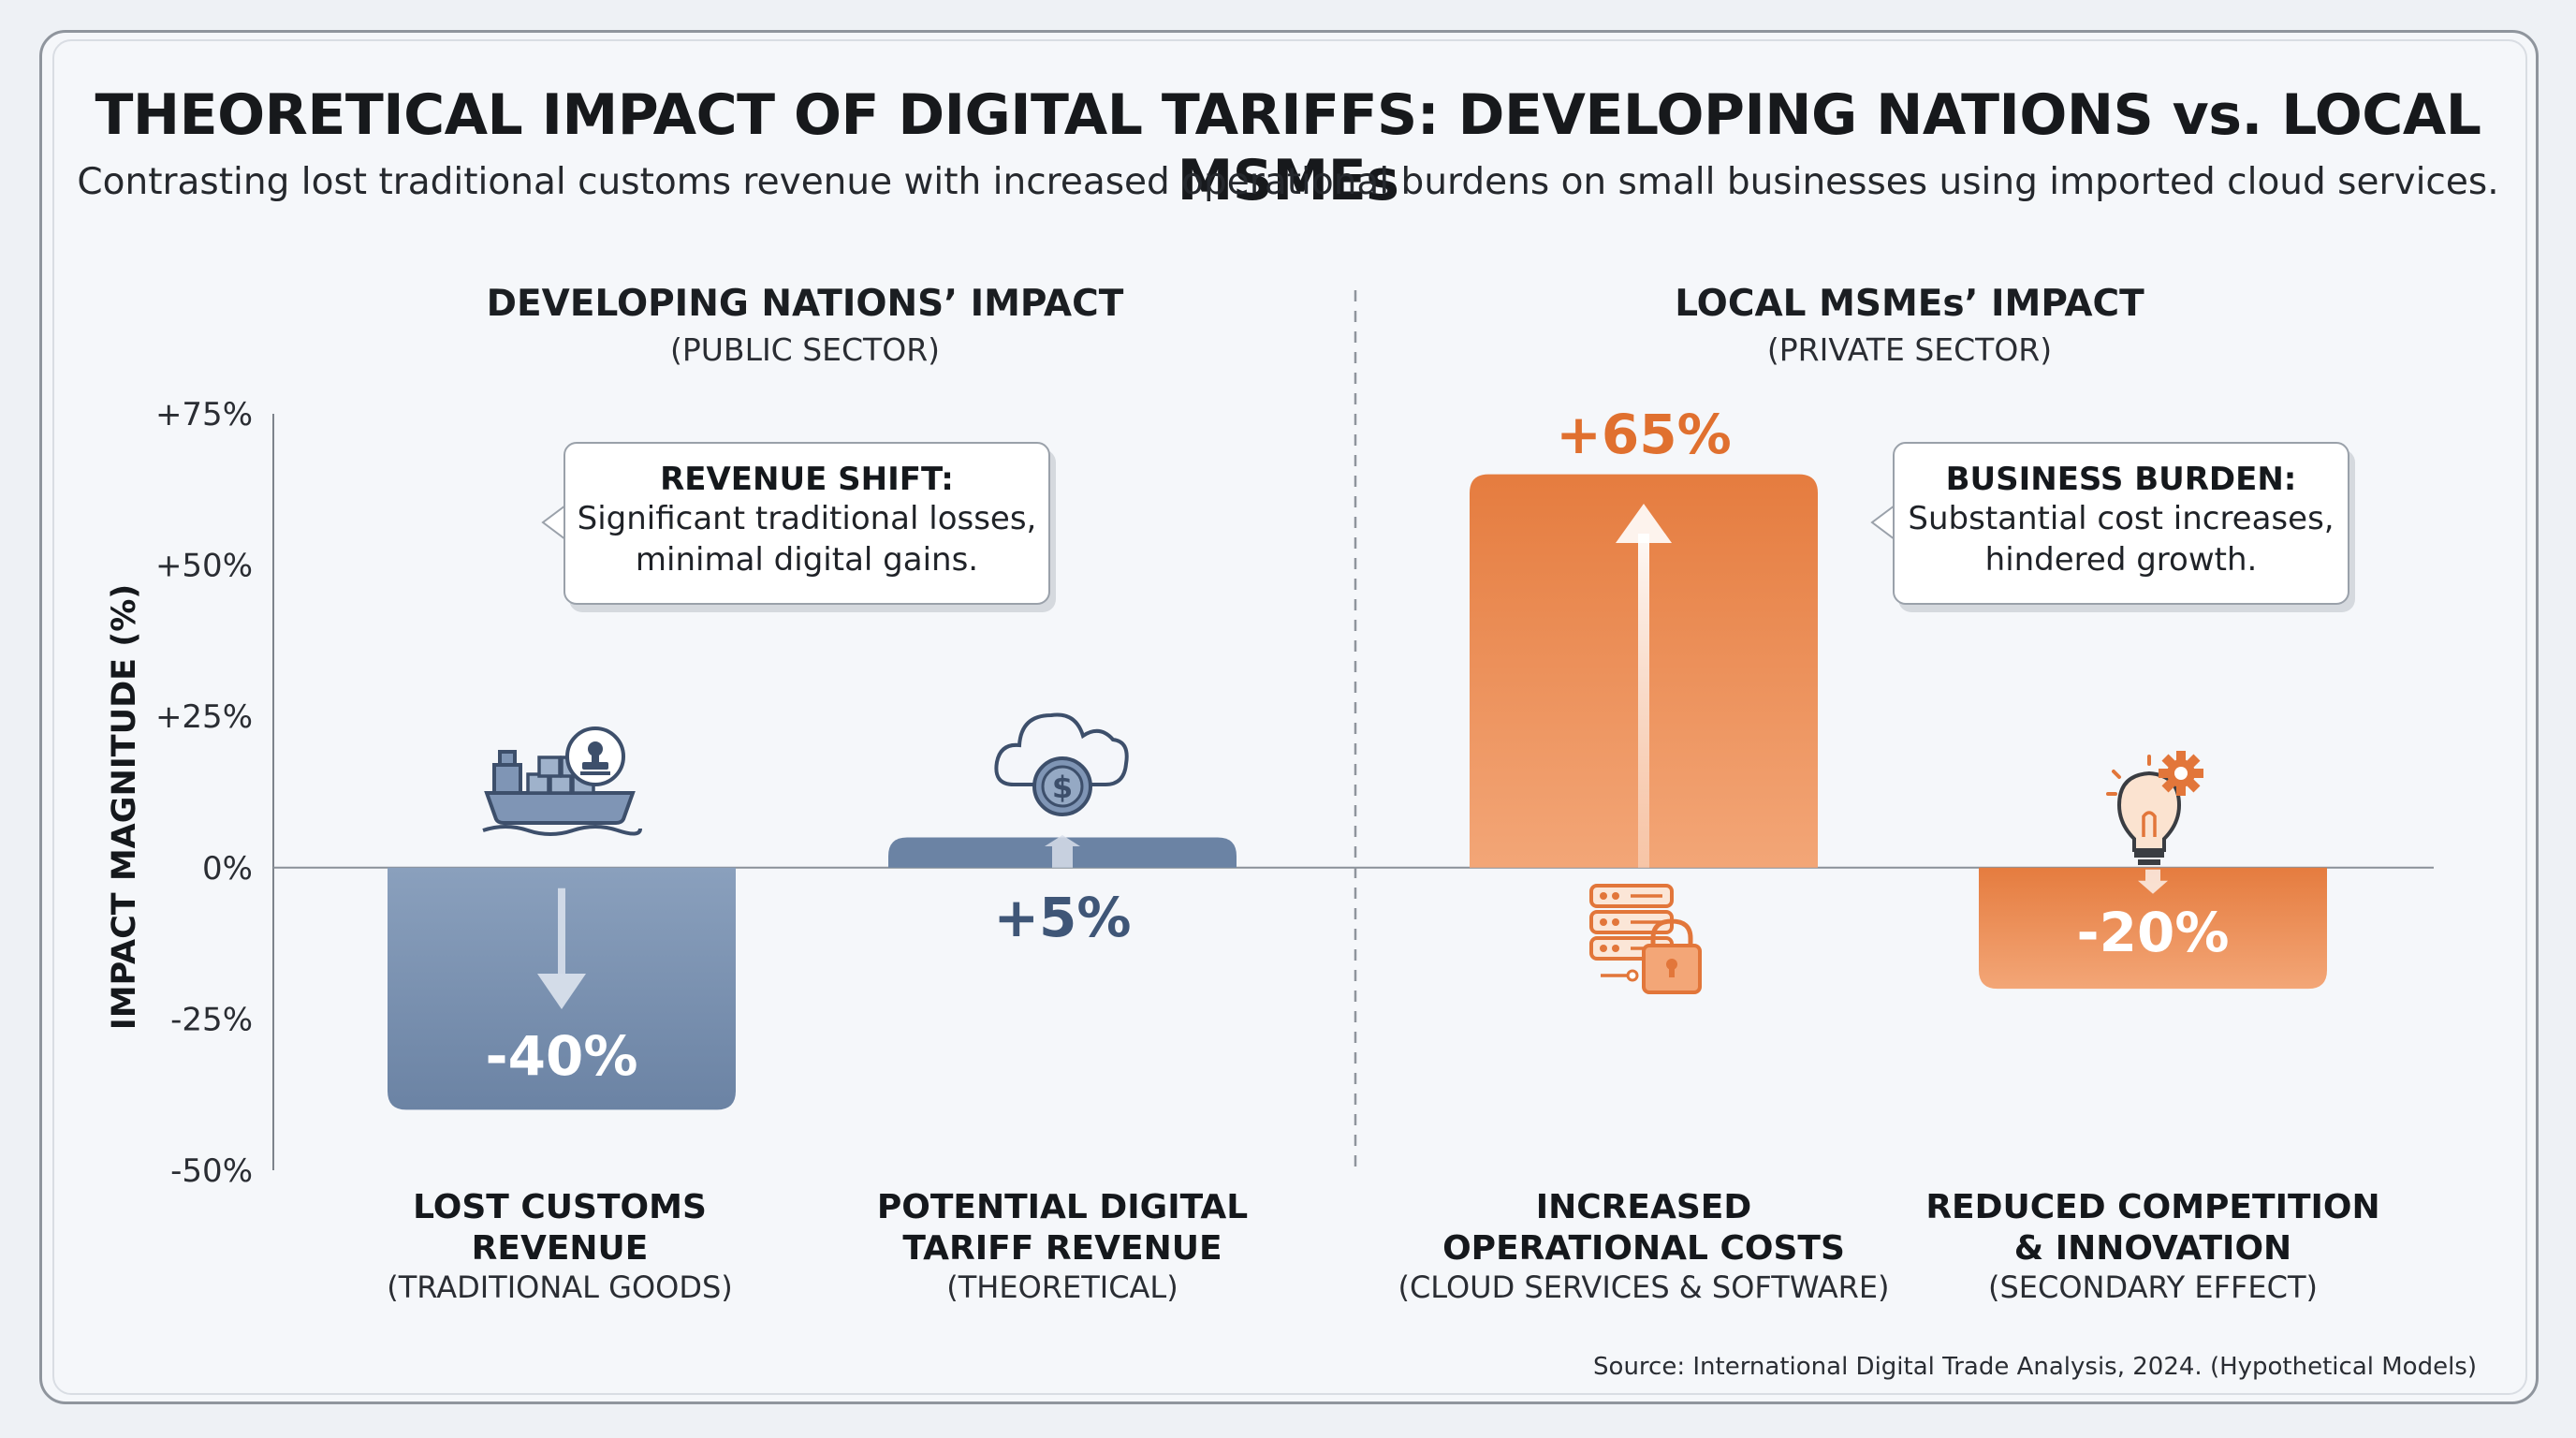  Describe the element at coordinates (807, 479) in the screenshot. I see `callout-title: REVENUE SHIFT:` at that location.